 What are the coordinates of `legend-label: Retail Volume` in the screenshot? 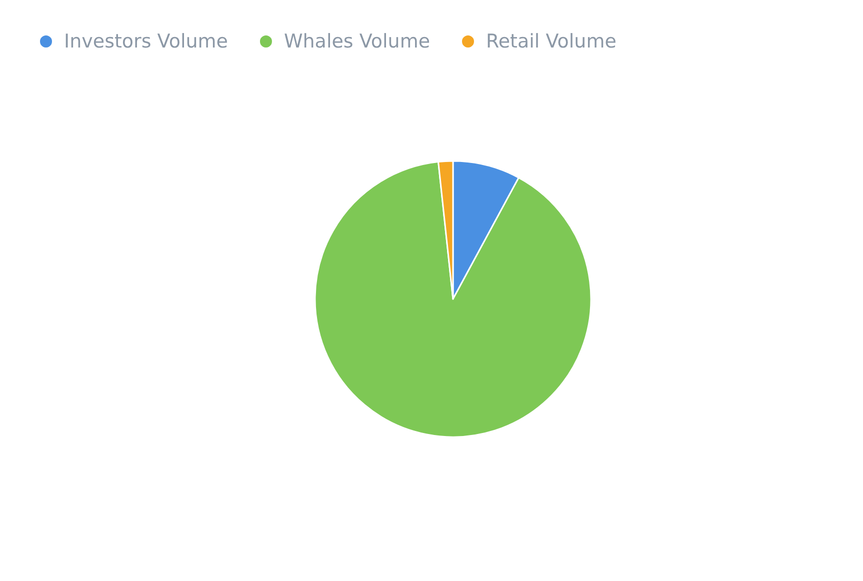 It's located at (551, 41).